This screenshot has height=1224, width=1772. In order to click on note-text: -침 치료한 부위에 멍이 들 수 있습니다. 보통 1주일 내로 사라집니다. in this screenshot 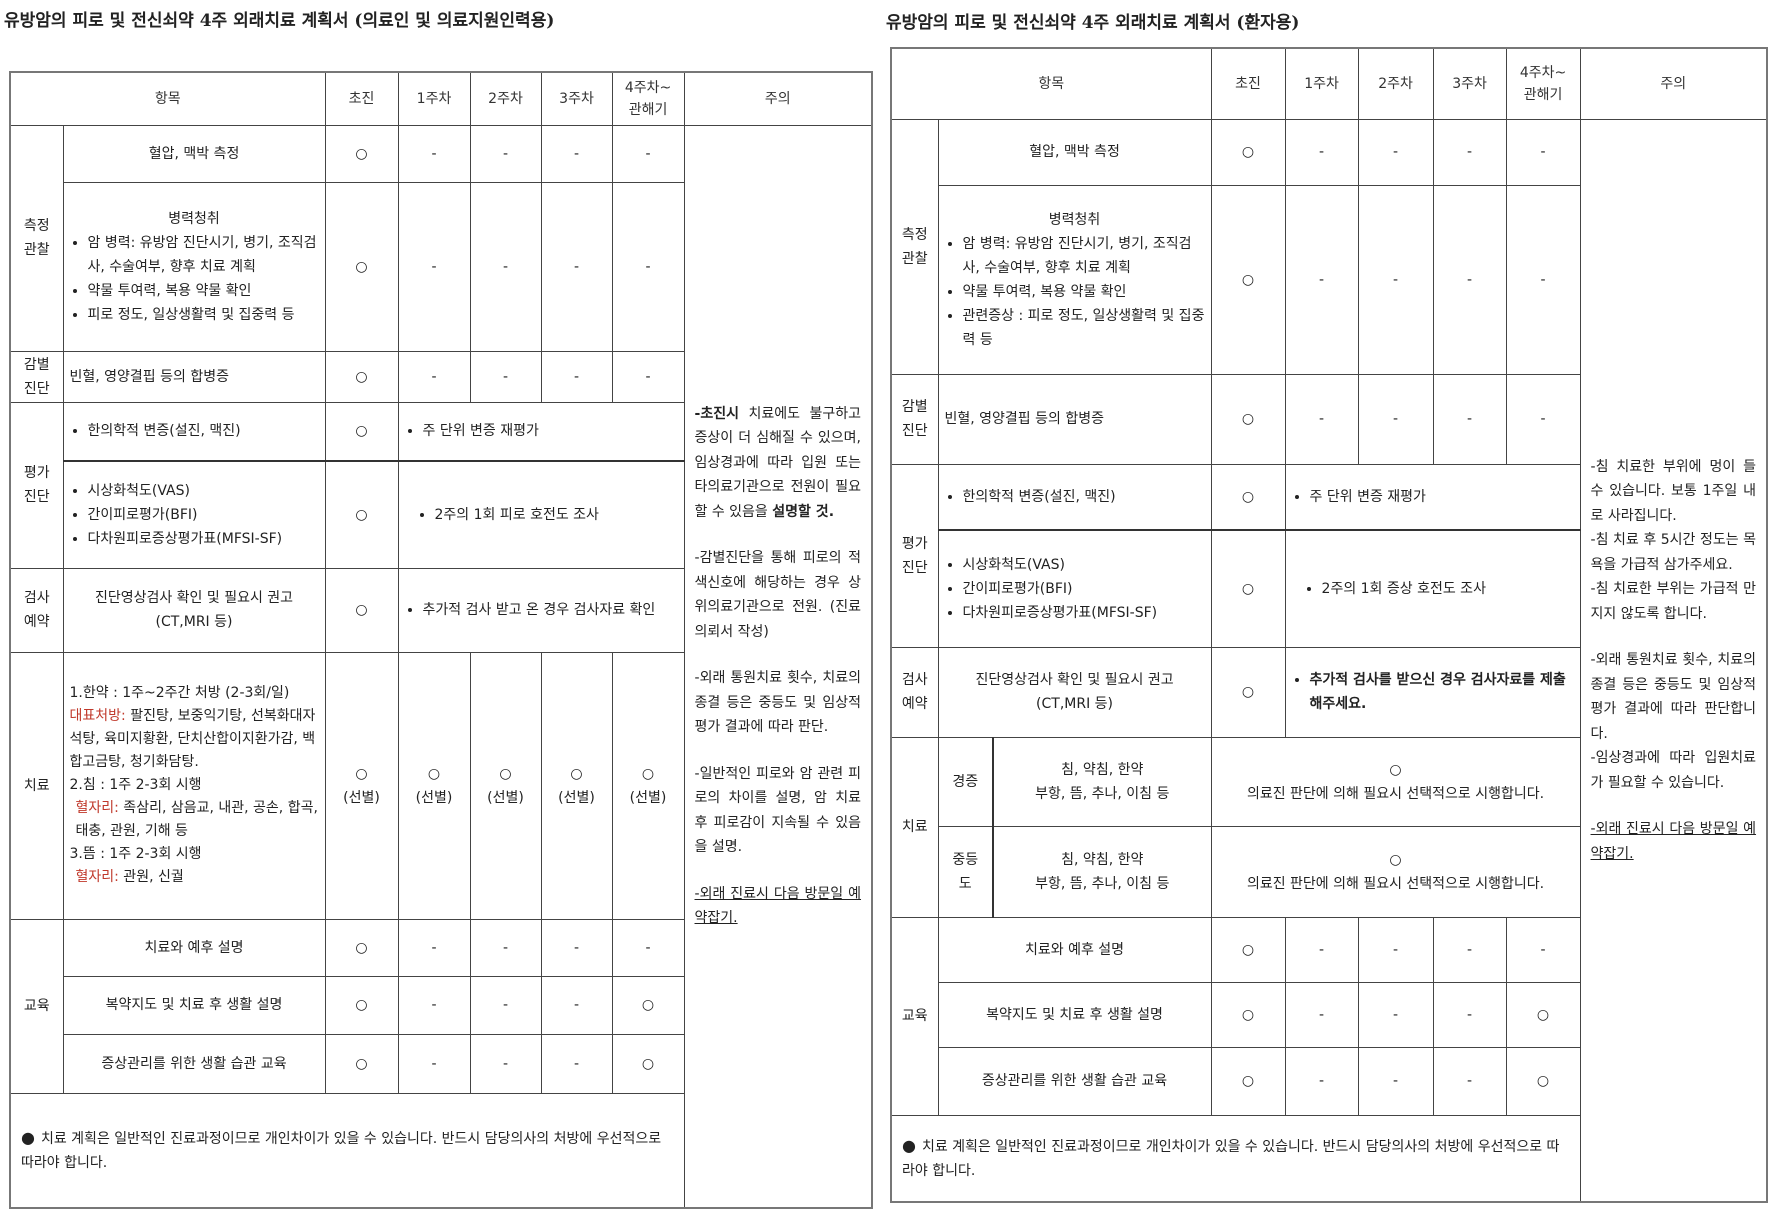, I will do `click(1673, 491)`.